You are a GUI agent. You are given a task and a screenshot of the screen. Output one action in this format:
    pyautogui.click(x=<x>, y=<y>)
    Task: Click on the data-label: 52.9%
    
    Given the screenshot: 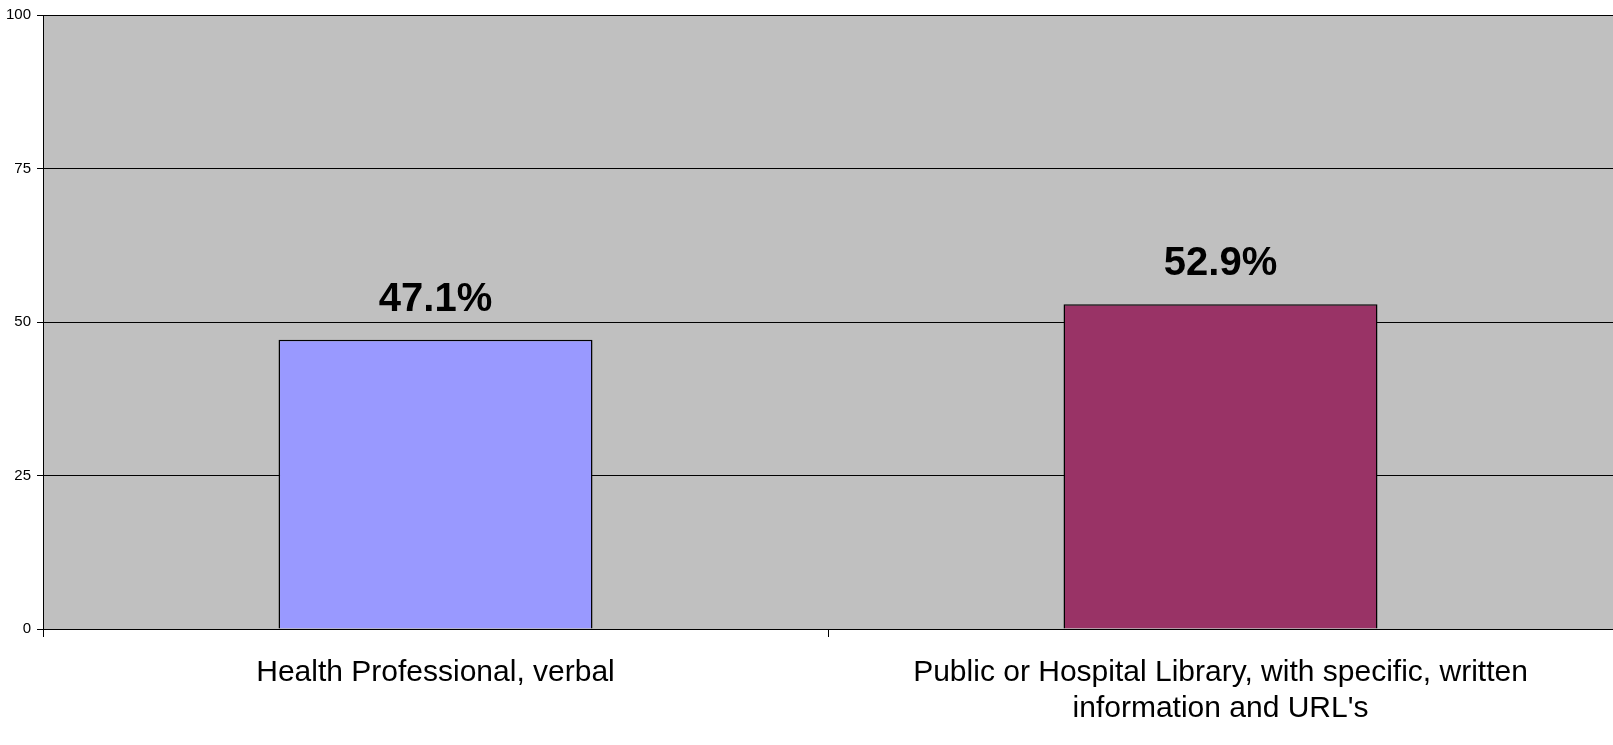 What is the action you would take?
    pyautogui.click(x=1220, y=261)
    